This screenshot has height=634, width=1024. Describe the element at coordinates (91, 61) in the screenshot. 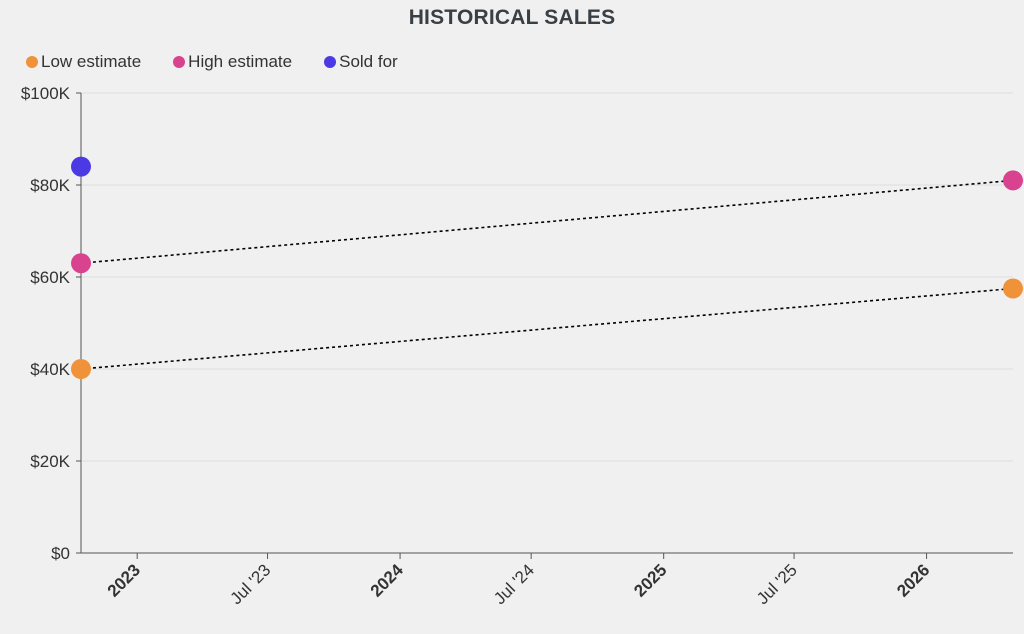

I see `legend-label-low-estimate: Low estimate` at that location.